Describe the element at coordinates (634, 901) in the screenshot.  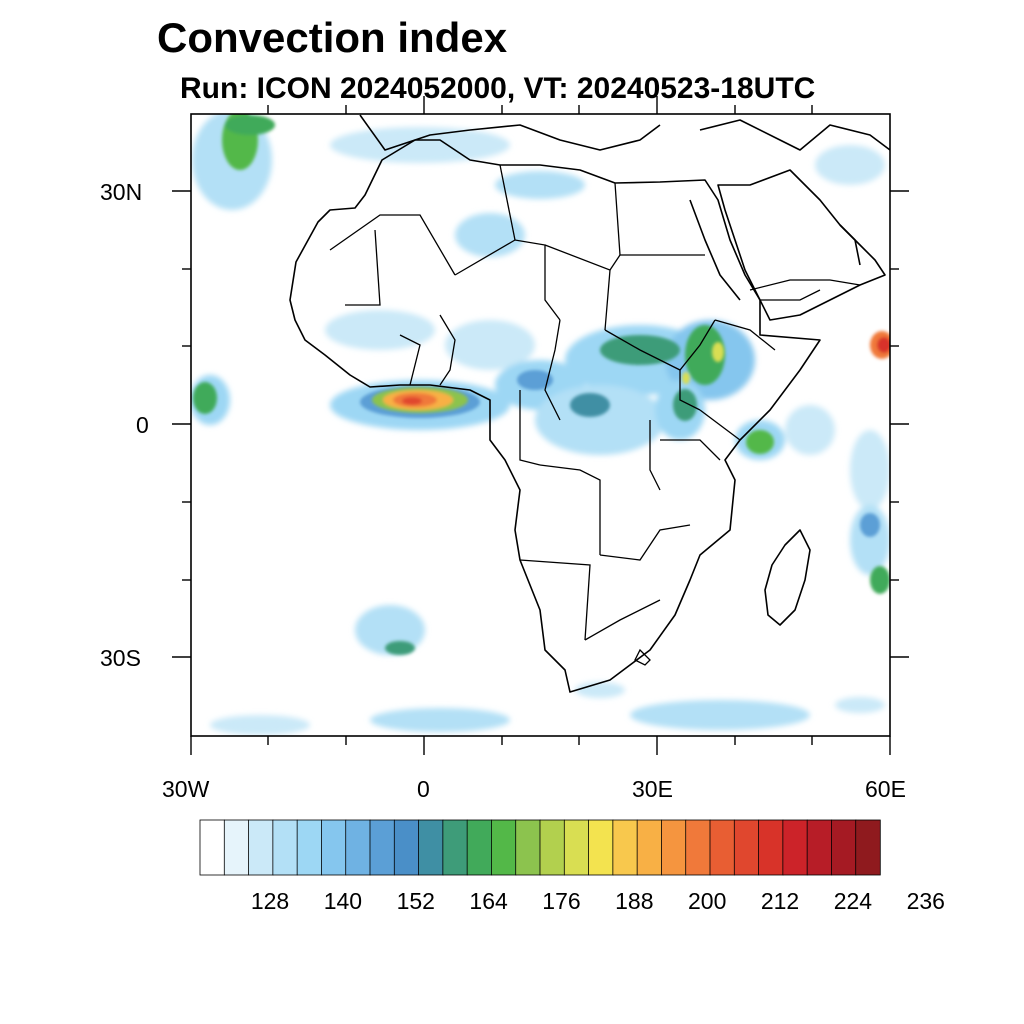
I see `colorbar-tick-label: 188` at that location.